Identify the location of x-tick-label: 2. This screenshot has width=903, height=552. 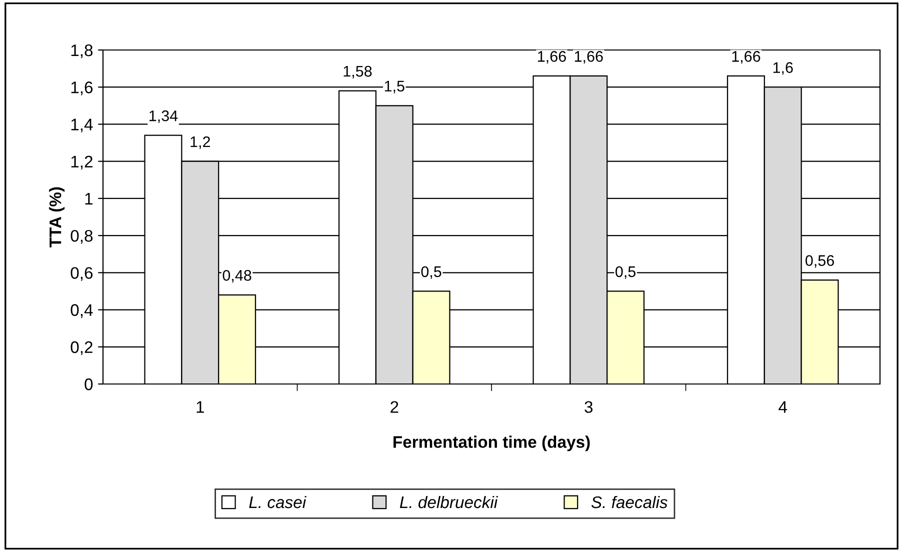
(394, 407).